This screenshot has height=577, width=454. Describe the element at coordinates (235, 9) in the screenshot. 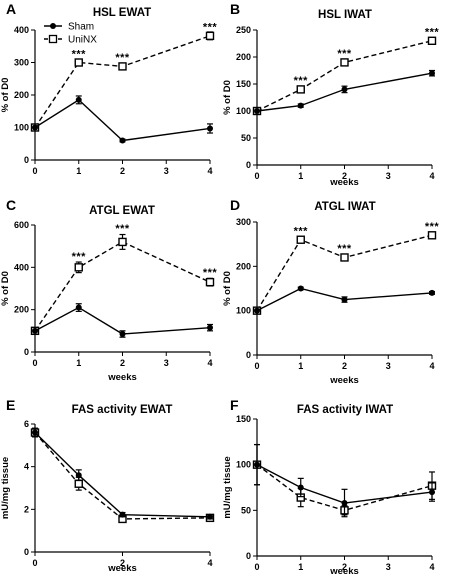

I see `panel-label: B` at that location.